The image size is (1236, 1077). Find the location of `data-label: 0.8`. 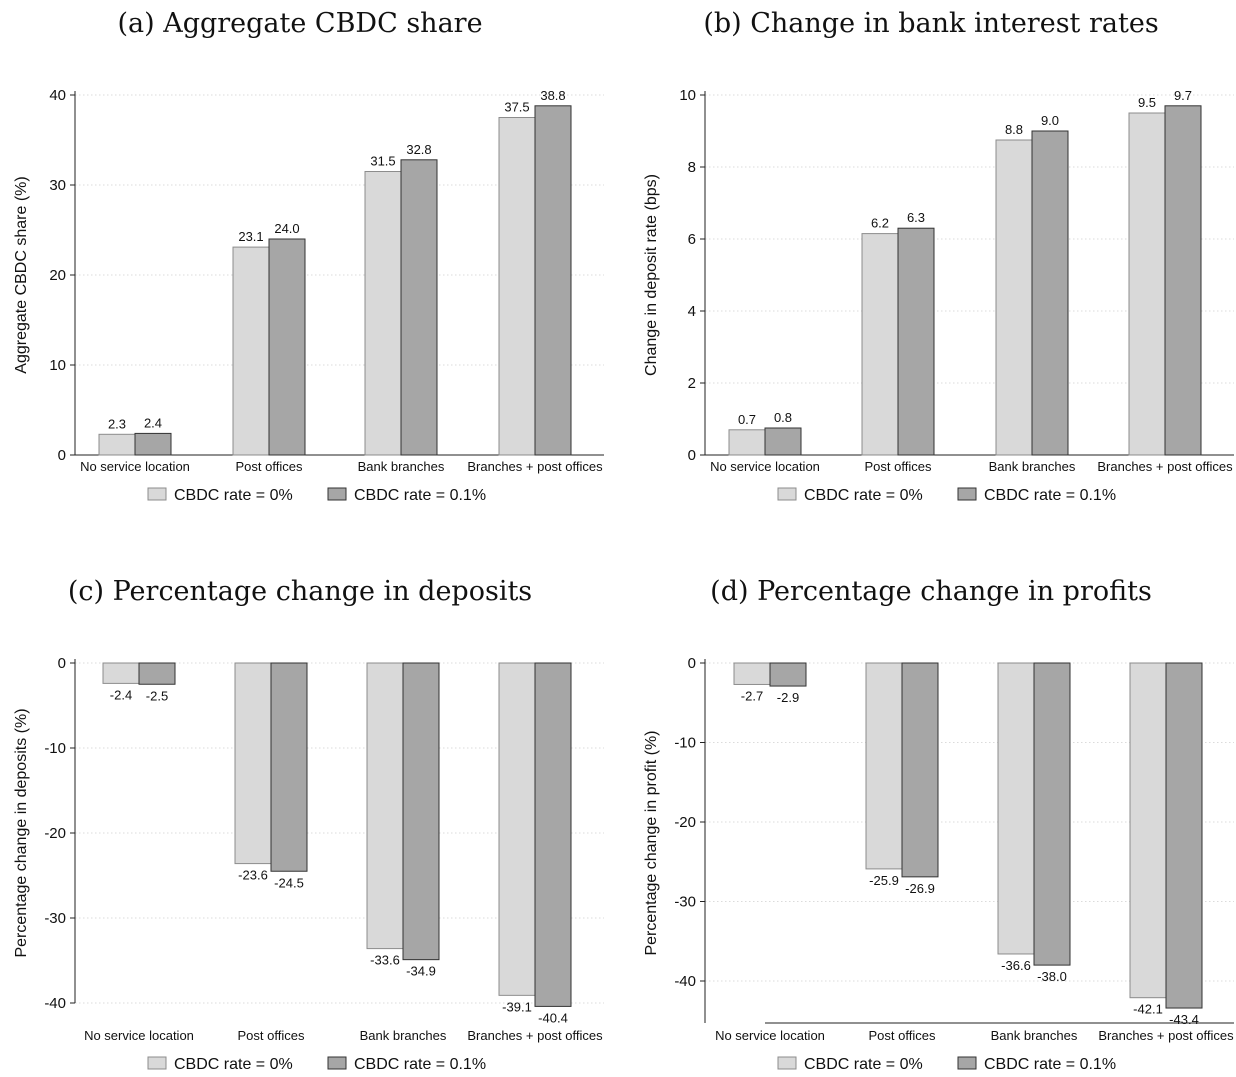

data-label: 0.8 is located at coordinates (783, 417).